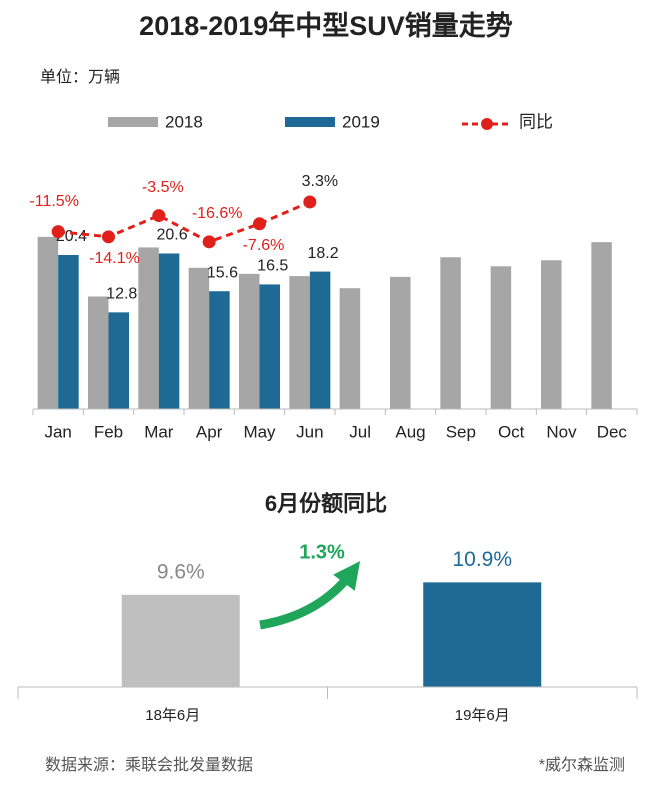 This screenshot has width=653, height=791. What do you see at coordinates (482, 559) in the screenshot?
I see `data-label: 10.9%` at bounding box center [482, 559].